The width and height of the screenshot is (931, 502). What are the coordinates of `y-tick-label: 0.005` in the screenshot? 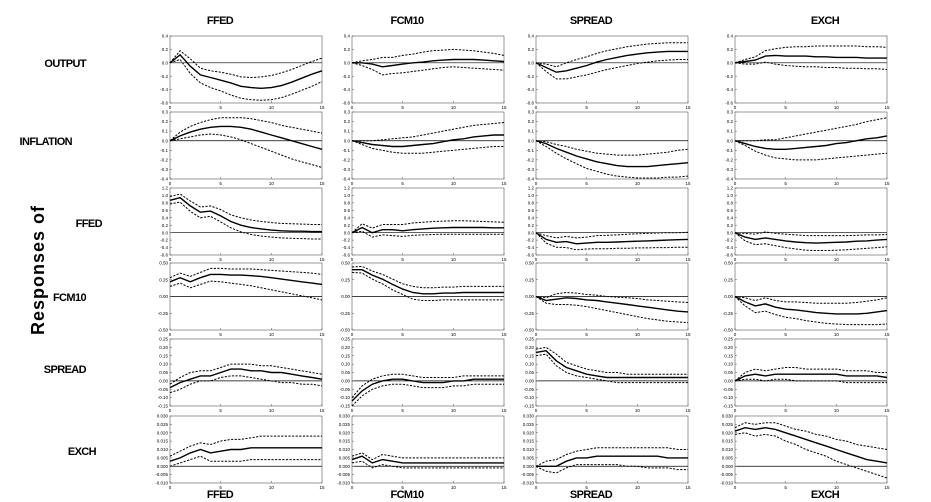 It's located at (529, 457).